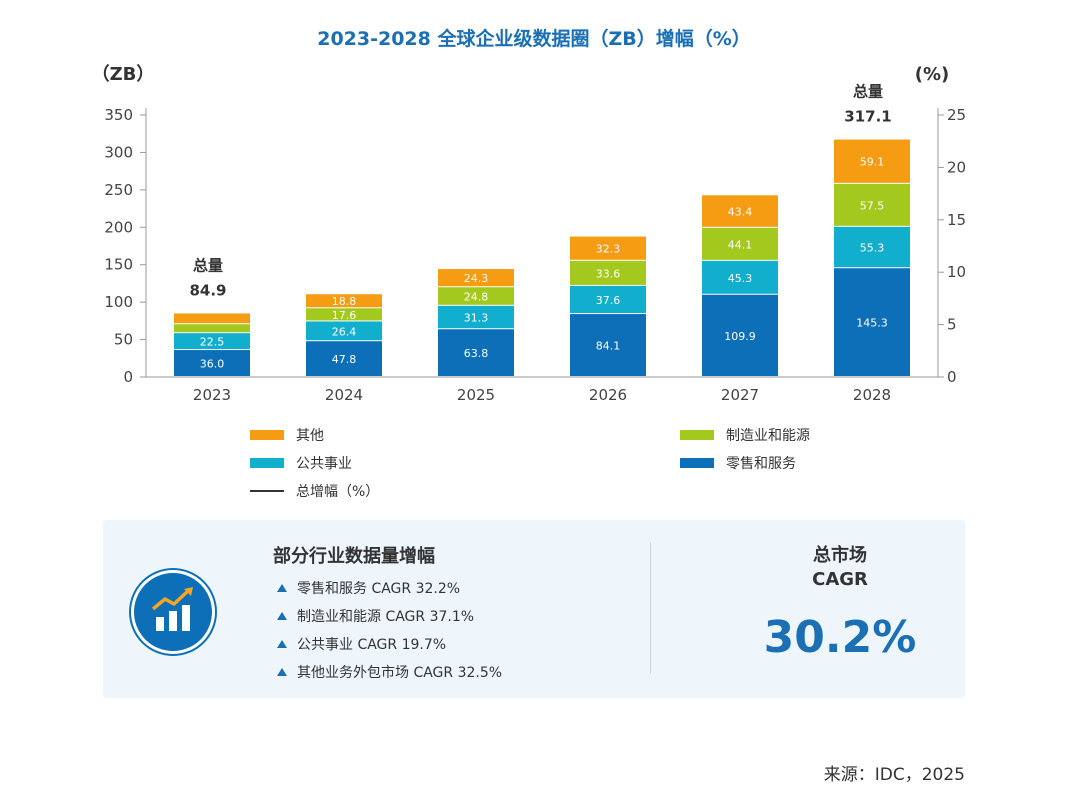 The width and height of the screenshot is (1080, 807). What do you see at coordinates (118, 302) in the screenshot?
I see `y-left-tick-label: 100` at bounding box center [118, 302].